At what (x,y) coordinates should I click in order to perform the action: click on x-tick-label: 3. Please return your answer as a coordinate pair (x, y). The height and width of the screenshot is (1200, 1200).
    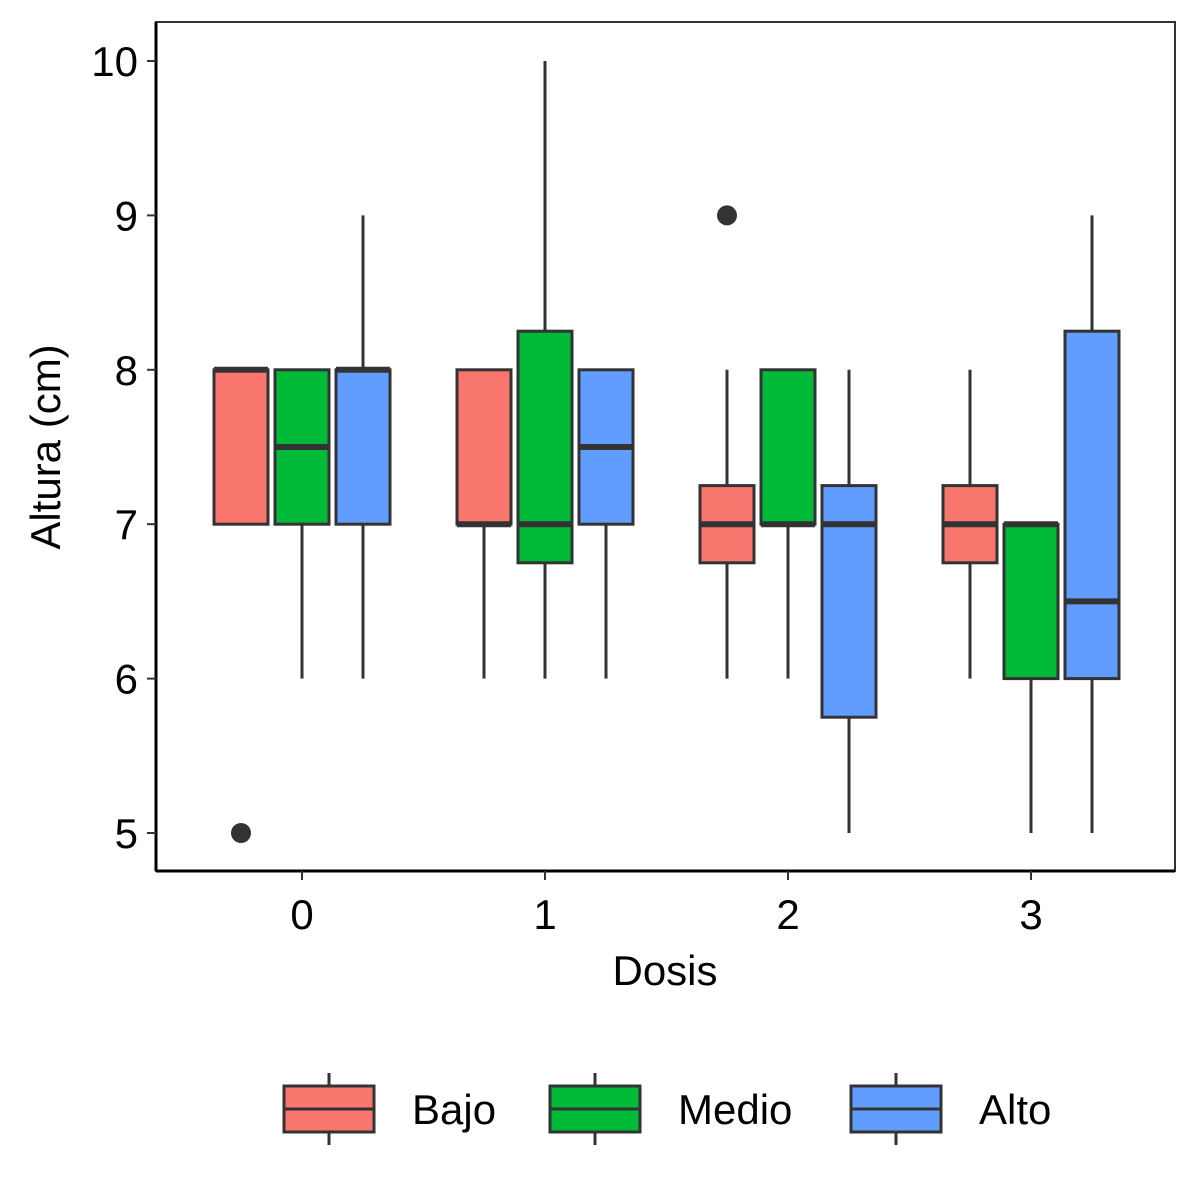
    Looking at the image, I should click on (1030, 914).